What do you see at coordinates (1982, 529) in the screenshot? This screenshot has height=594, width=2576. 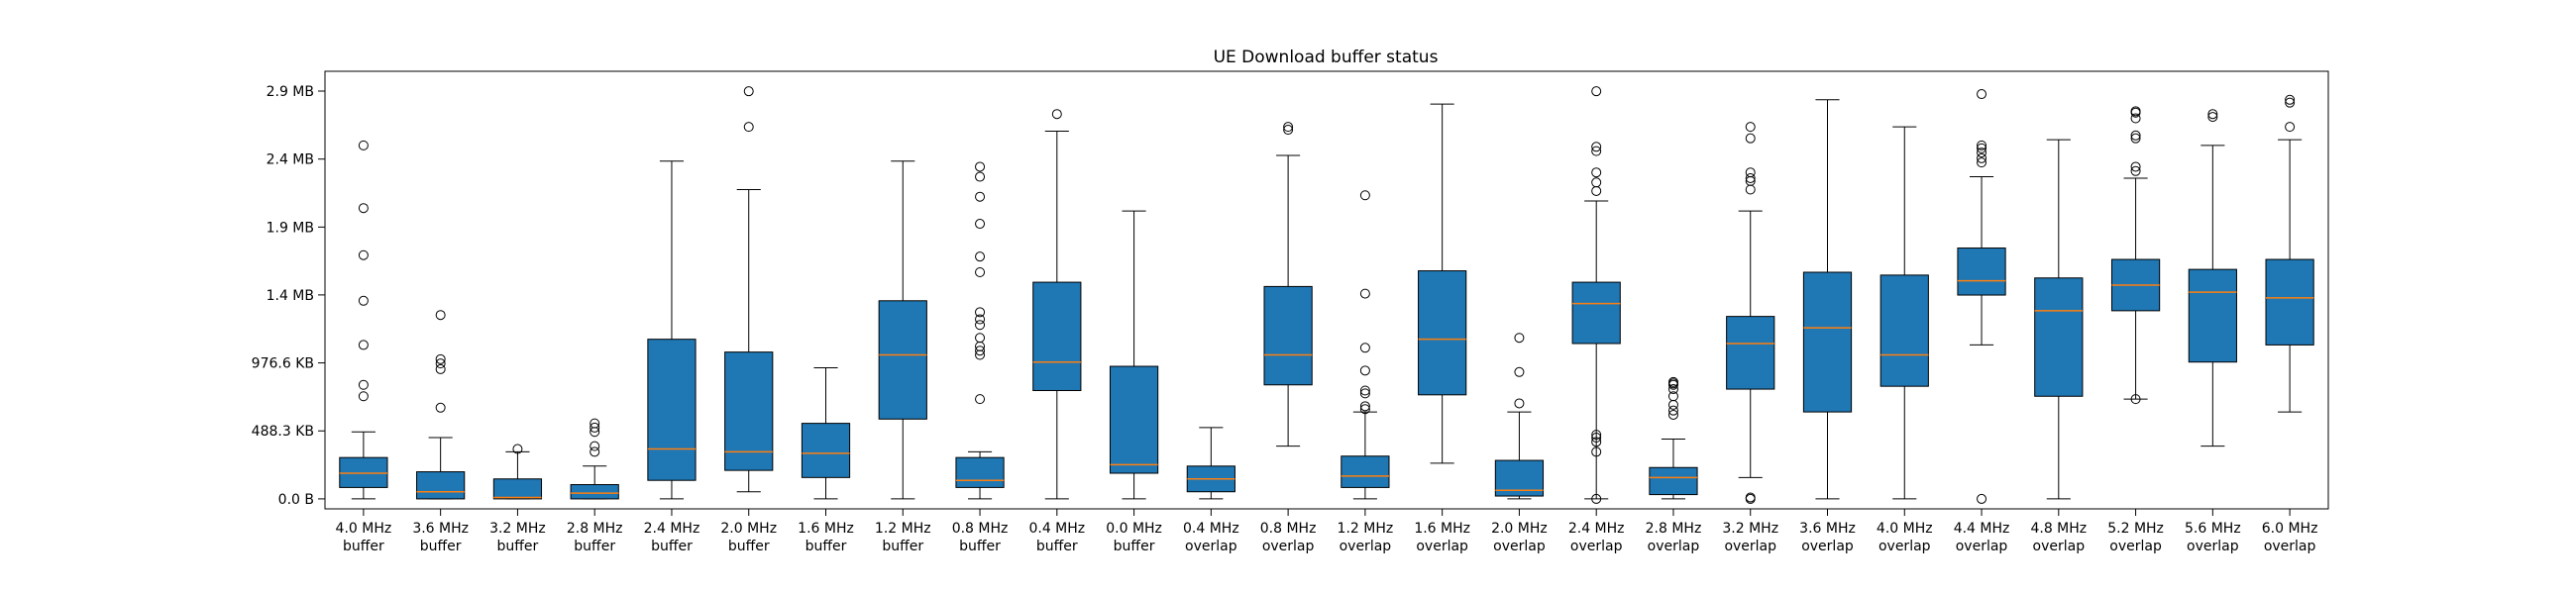 I see `x-tick-label-frequency: 4.4 MHz` at bounding box center [1982, 529].